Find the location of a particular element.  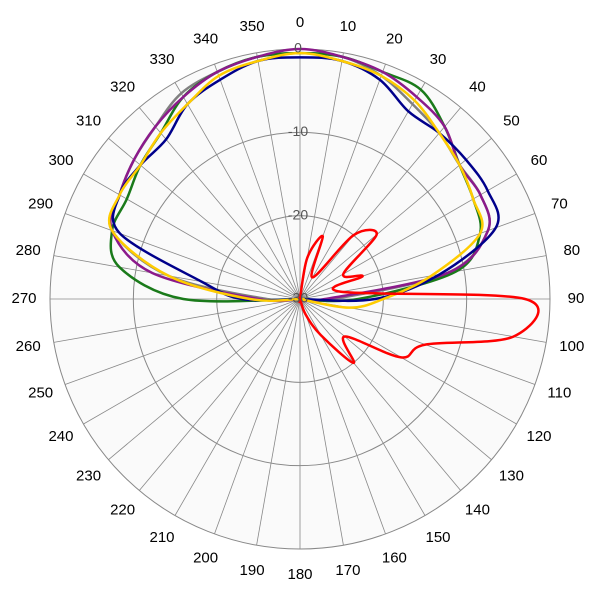

theta-tick-label: 130 is located at coordinates (511, 475).